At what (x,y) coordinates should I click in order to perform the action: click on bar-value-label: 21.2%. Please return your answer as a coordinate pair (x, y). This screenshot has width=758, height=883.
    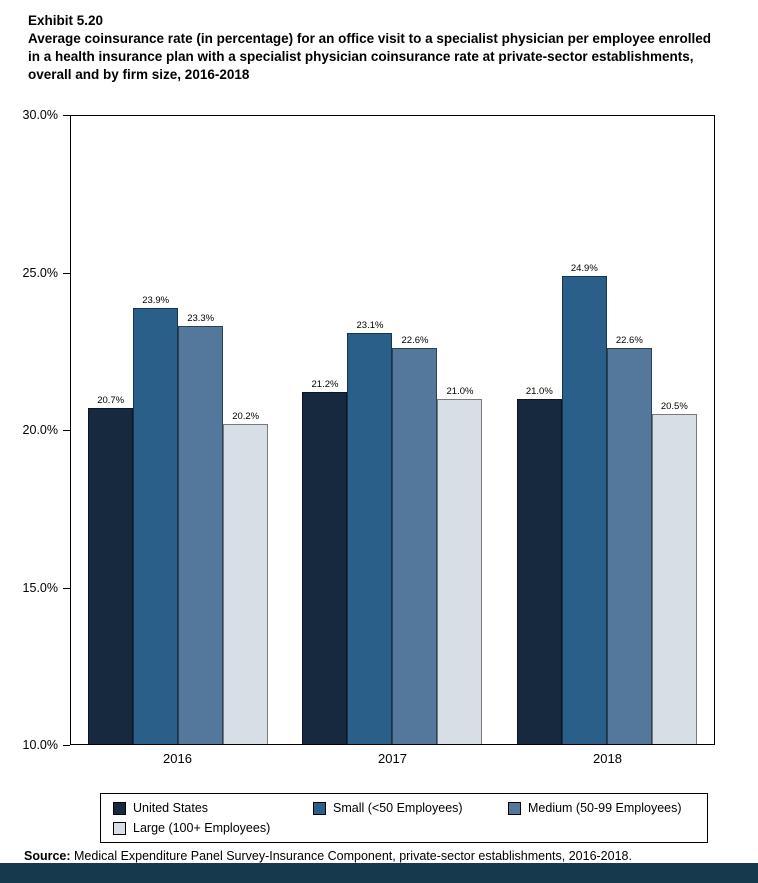
    Looking at the image, I should click on (325, 385).